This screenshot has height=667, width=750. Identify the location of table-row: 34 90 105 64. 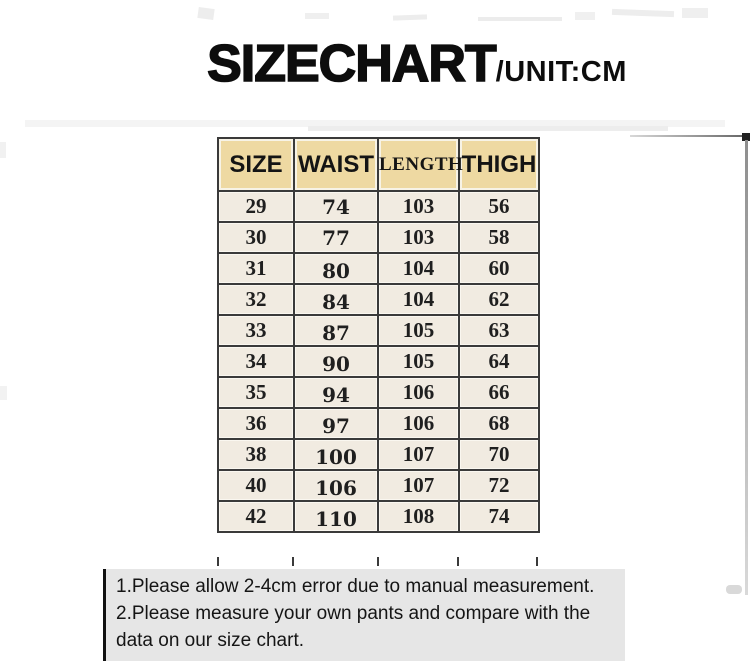
(378, 361).